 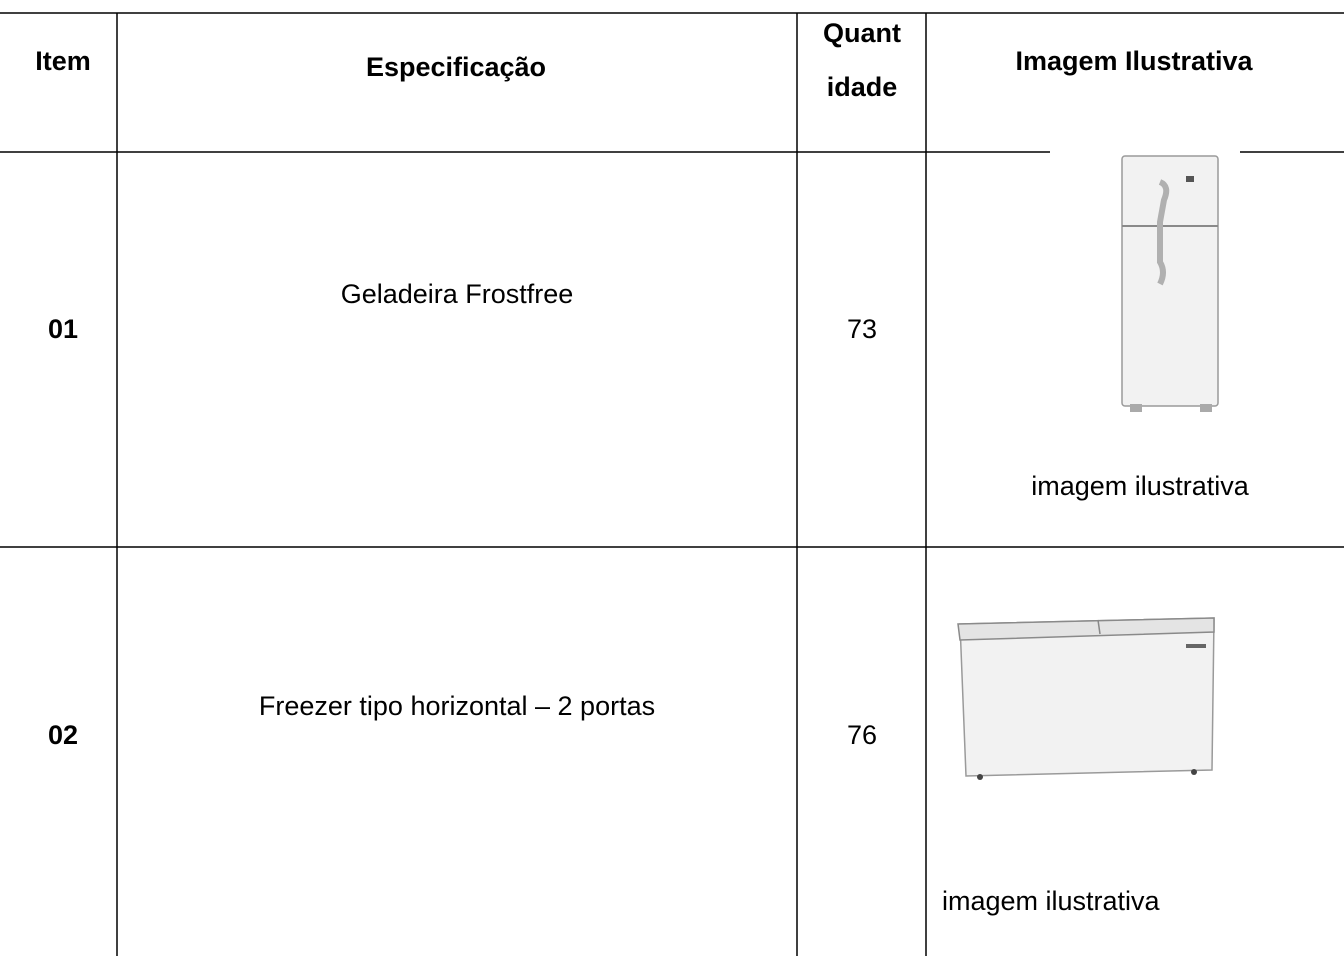 What do you see at coordinates (1134, 61) in the screenshot?
I see `header-image: Imagem Ilustrativa` at bounding box center [1134, 61].